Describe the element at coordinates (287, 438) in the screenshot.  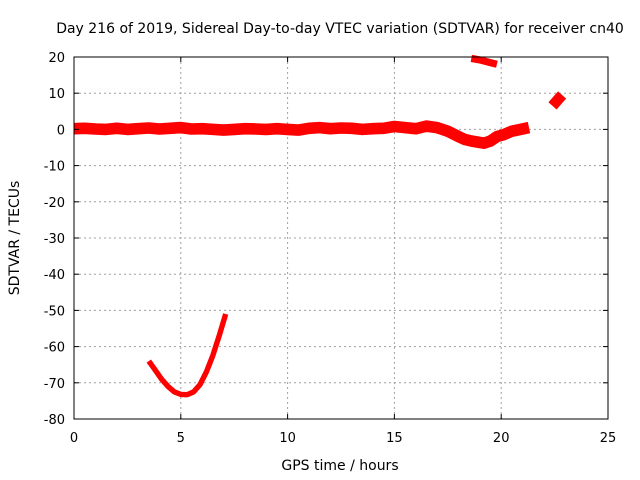
I see `x-tick-label: 10` at that location.